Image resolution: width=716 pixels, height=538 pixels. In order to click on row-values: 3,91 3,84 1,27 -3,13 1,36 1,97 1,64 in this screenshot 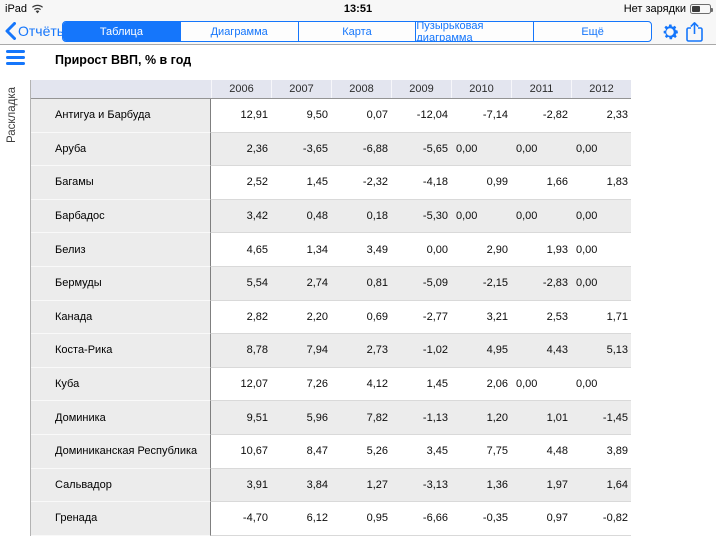, I will do `click(420, 485)`.